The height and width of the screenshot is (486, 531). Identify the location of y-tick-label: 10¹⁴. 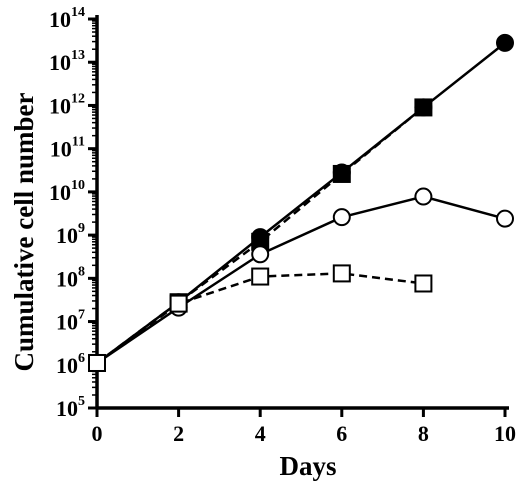
(67, 18).